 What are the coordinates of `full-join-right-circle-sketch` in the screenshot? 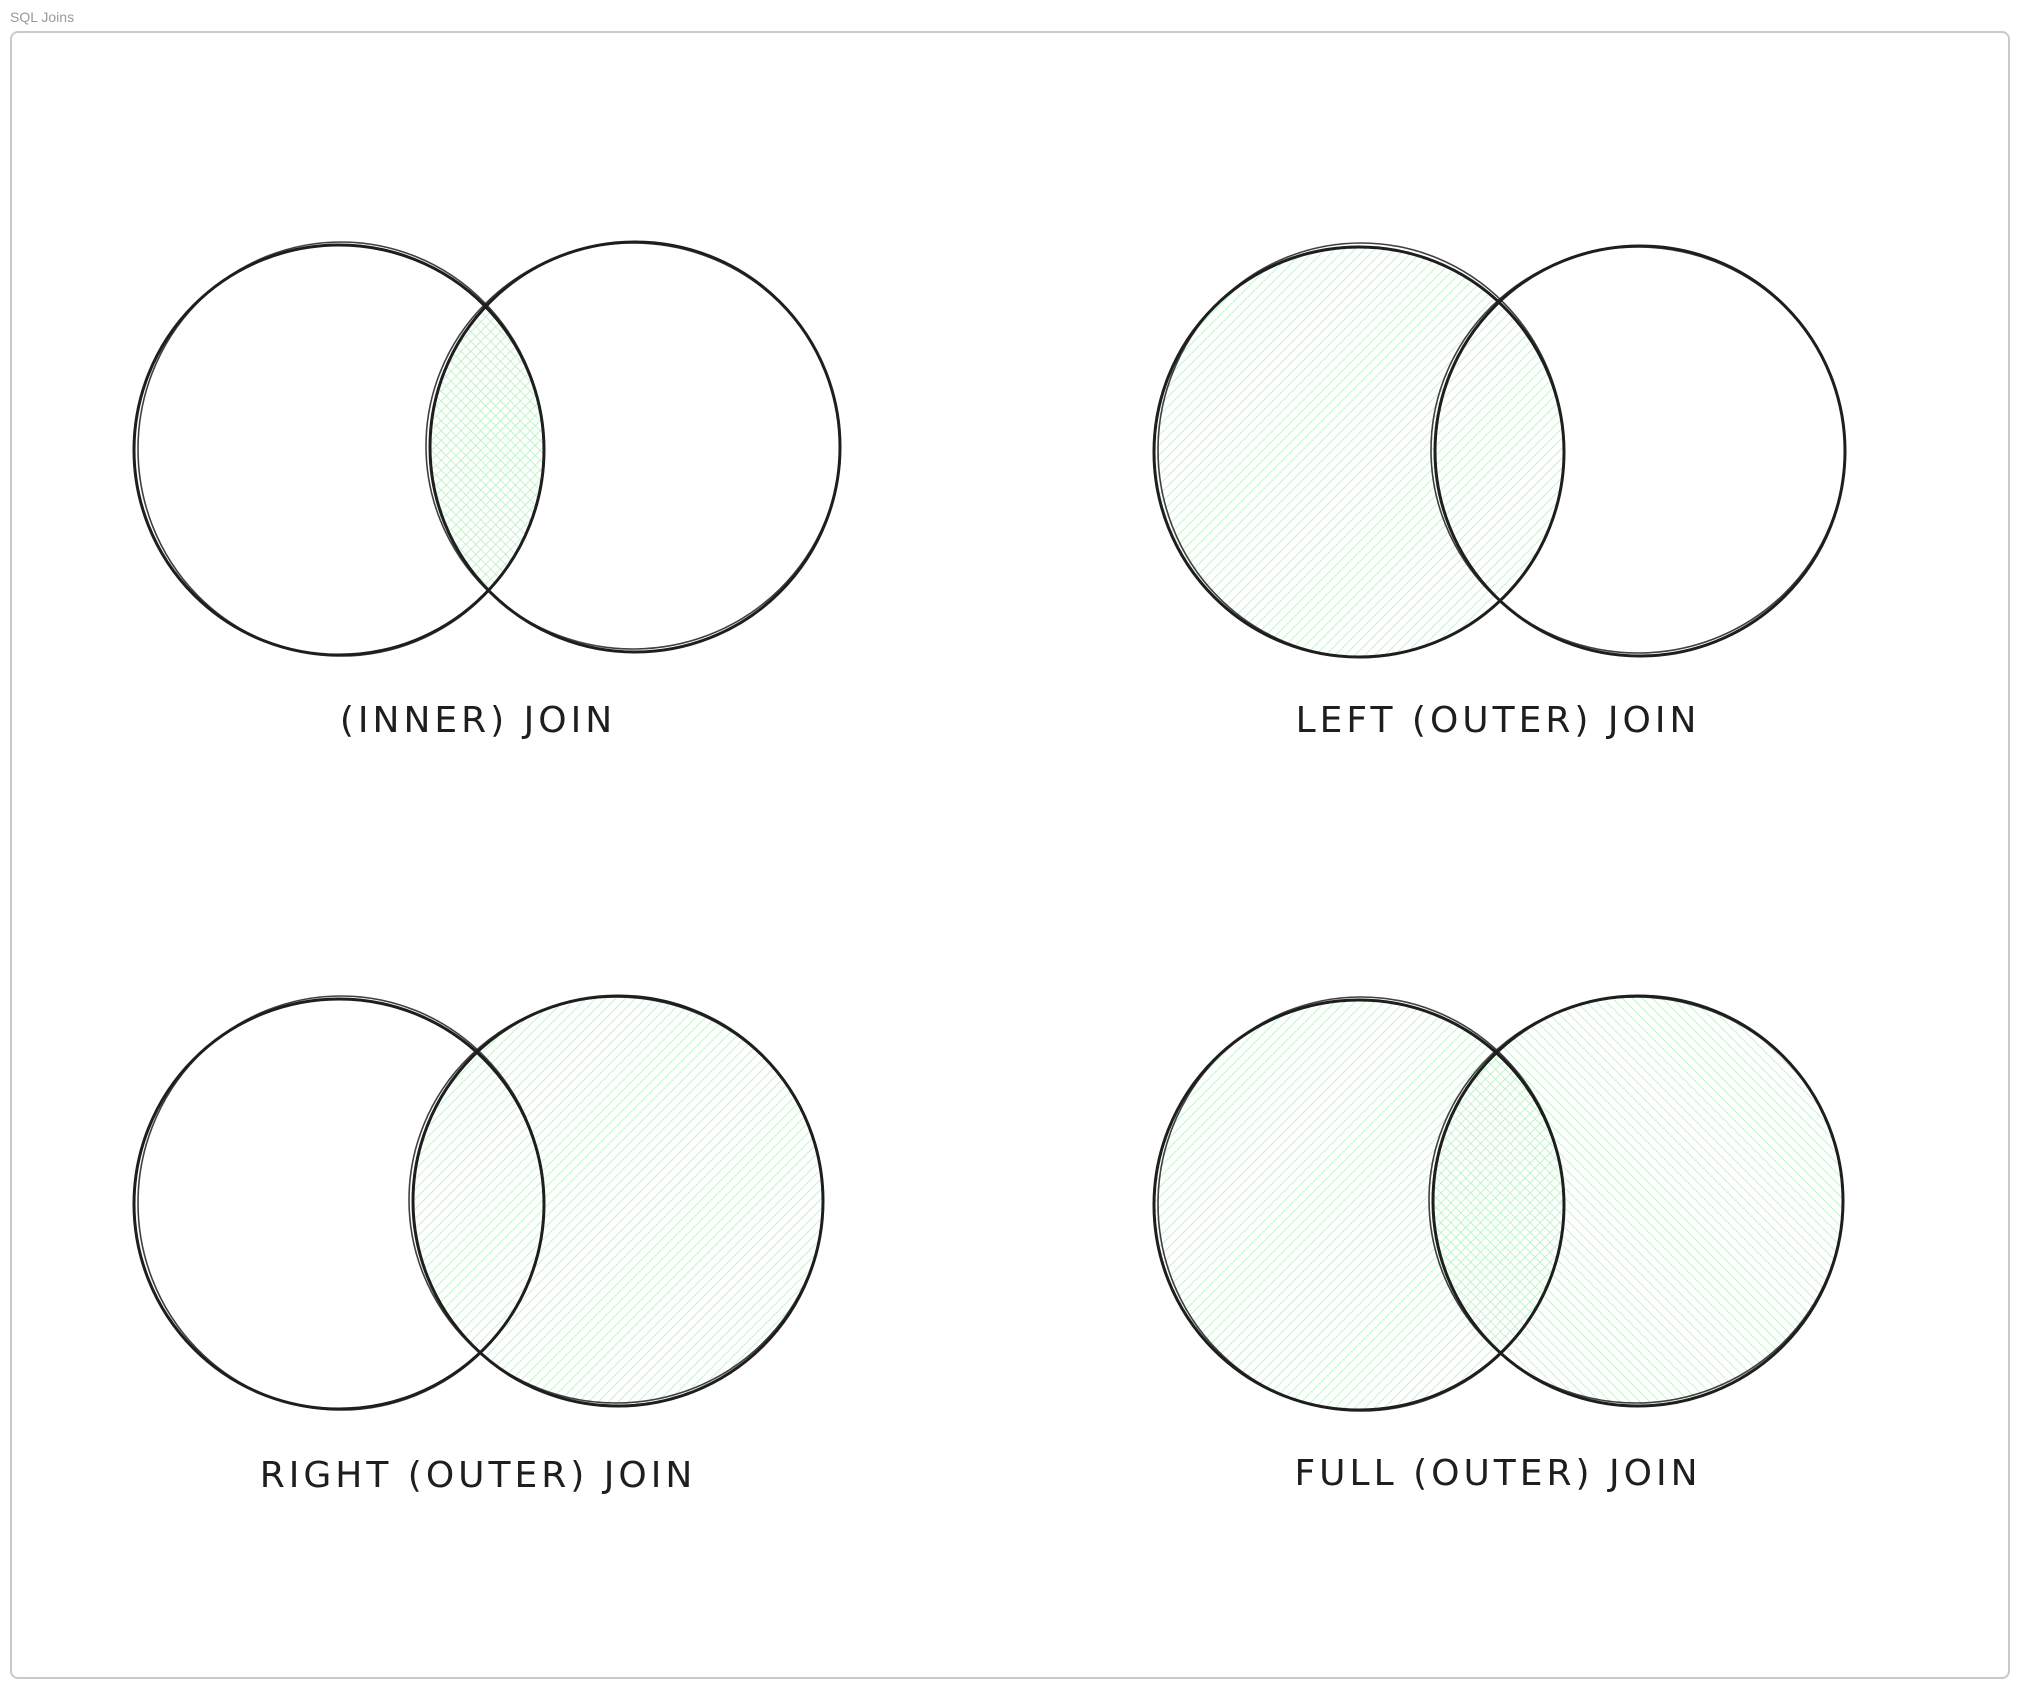 It's located at (1636, 1200).